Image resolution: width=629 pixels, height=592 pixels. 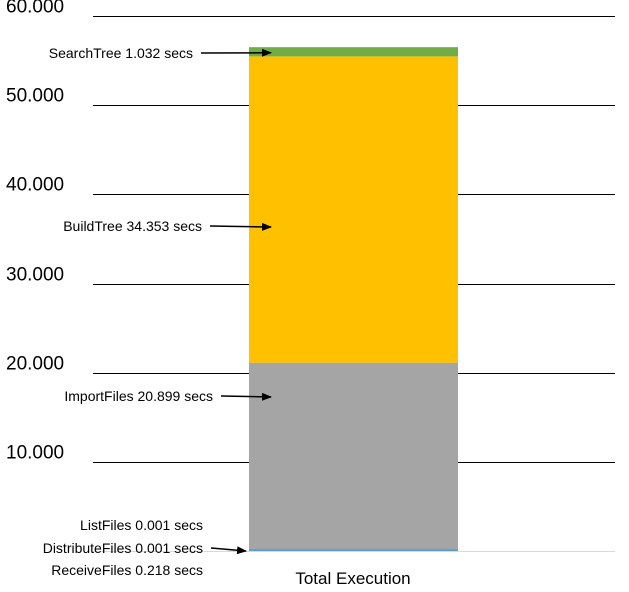 I want to click on y-tick-label: 20.000, so click(x=35, y=364).